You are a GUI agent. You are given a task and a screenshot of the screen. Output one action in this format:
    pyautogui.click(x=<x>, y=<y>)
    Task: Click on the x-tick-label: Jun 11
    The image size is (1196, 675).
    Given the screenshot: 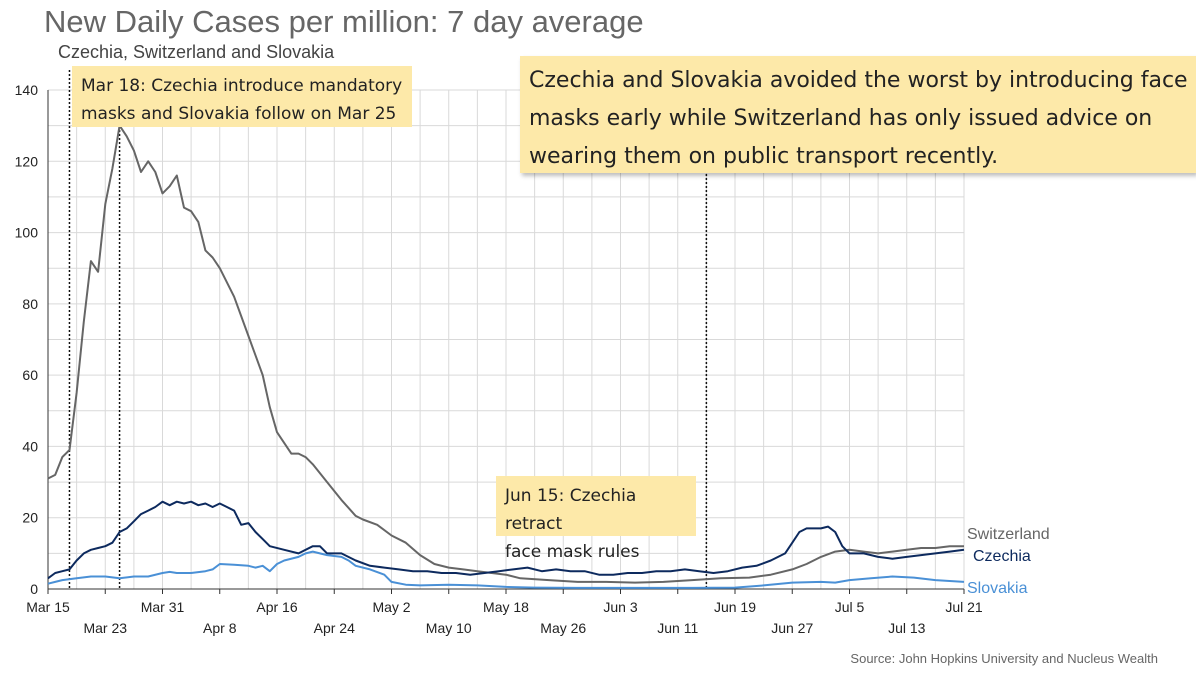 What is the action you would take?
    pyautogui.click(x=677, y=628)
    